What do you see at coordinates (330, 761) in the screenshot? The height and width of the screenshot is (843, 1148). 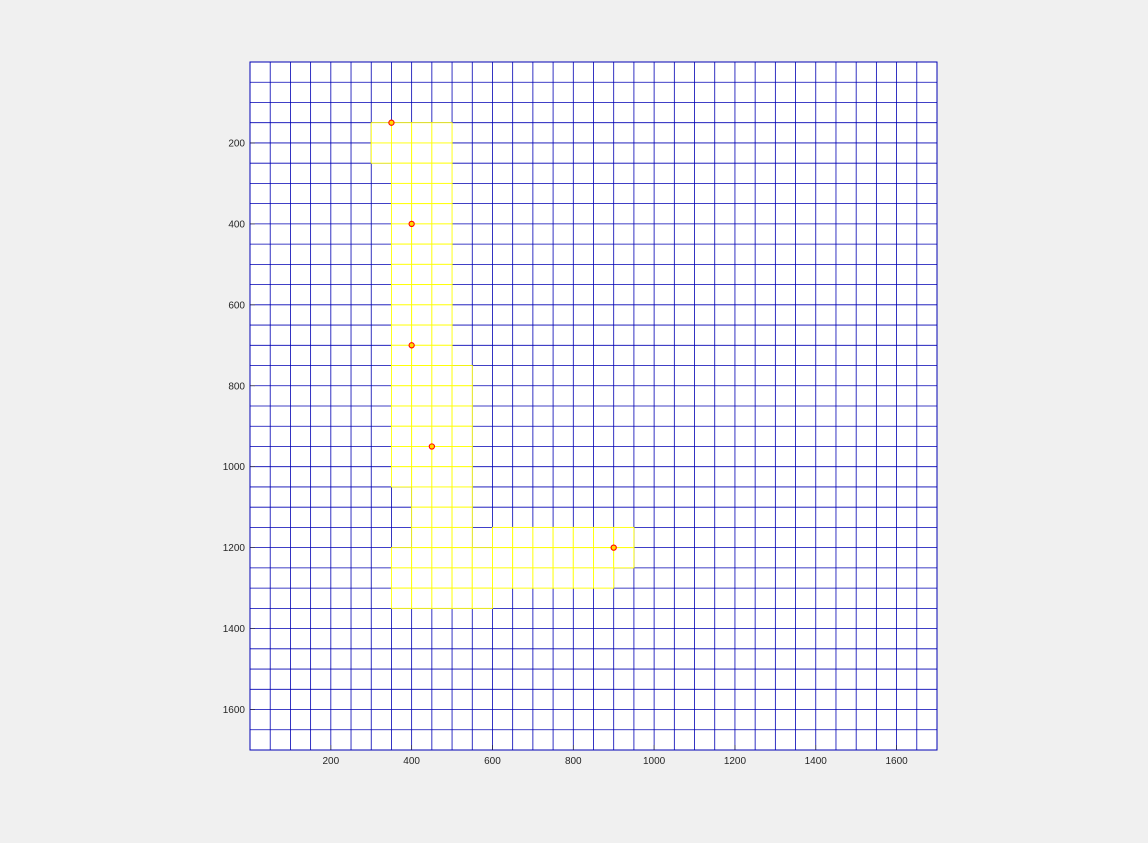 I see `x-tick-label: 200` at bounding box center [330, 761].